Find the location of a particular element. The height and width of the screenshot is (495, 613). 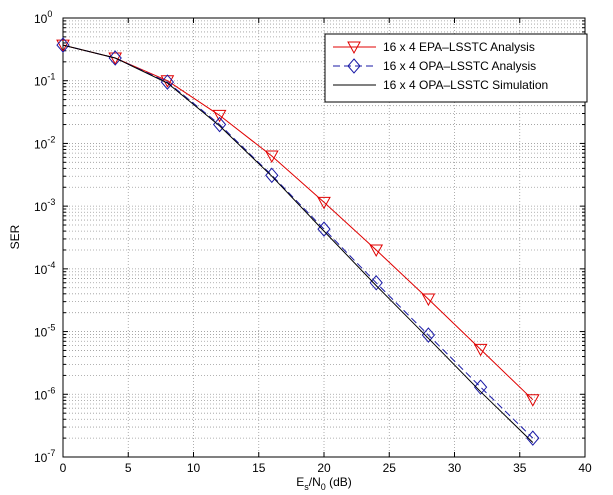

y-tick-label: 10⁰ is located at coordinates (43, 17).